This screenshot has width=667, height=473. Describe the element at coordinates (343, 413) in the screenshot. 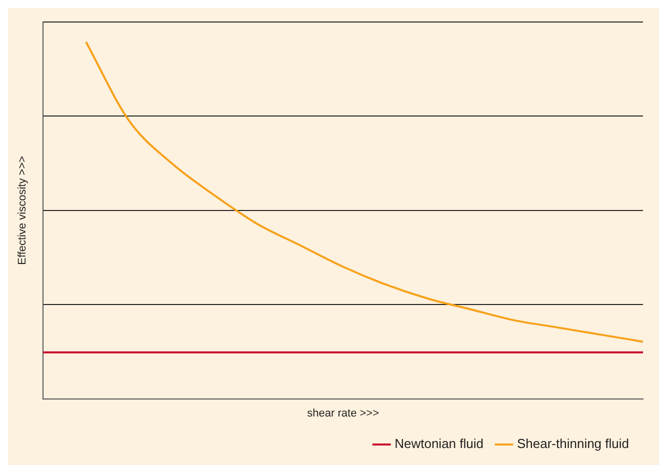

I see `x-axis-title: shear rate >>>` at that location.